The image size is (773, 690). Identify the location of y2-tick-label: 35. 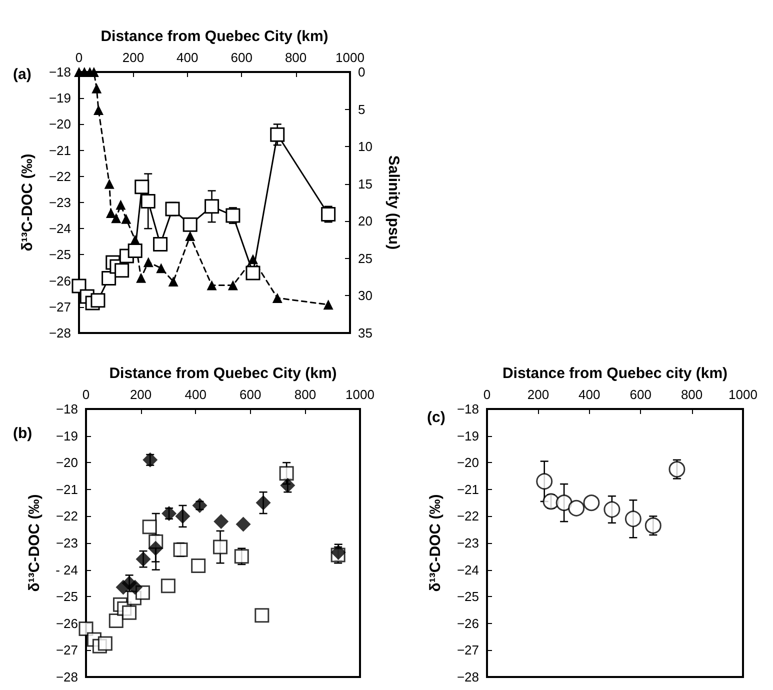
(365, 333).